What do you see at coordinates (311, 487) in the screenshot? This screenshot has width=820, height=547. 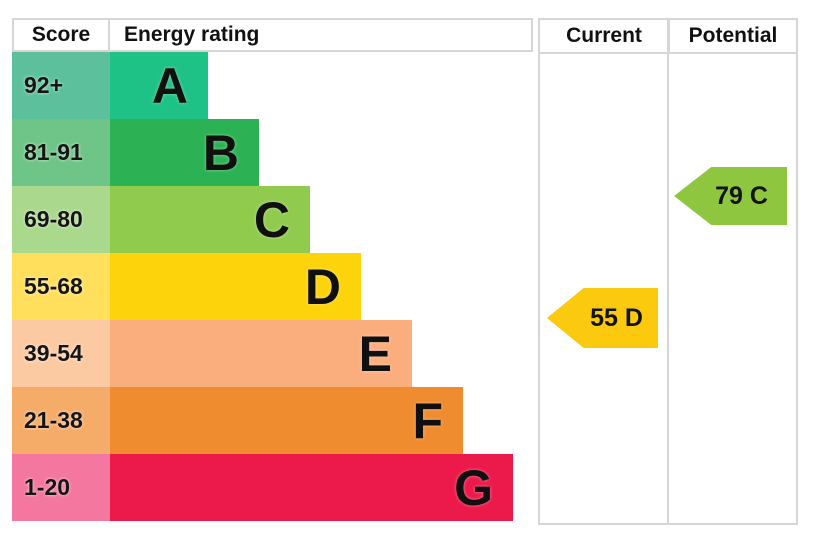 I see `band-bar: G` at bounding box center [311, 487].